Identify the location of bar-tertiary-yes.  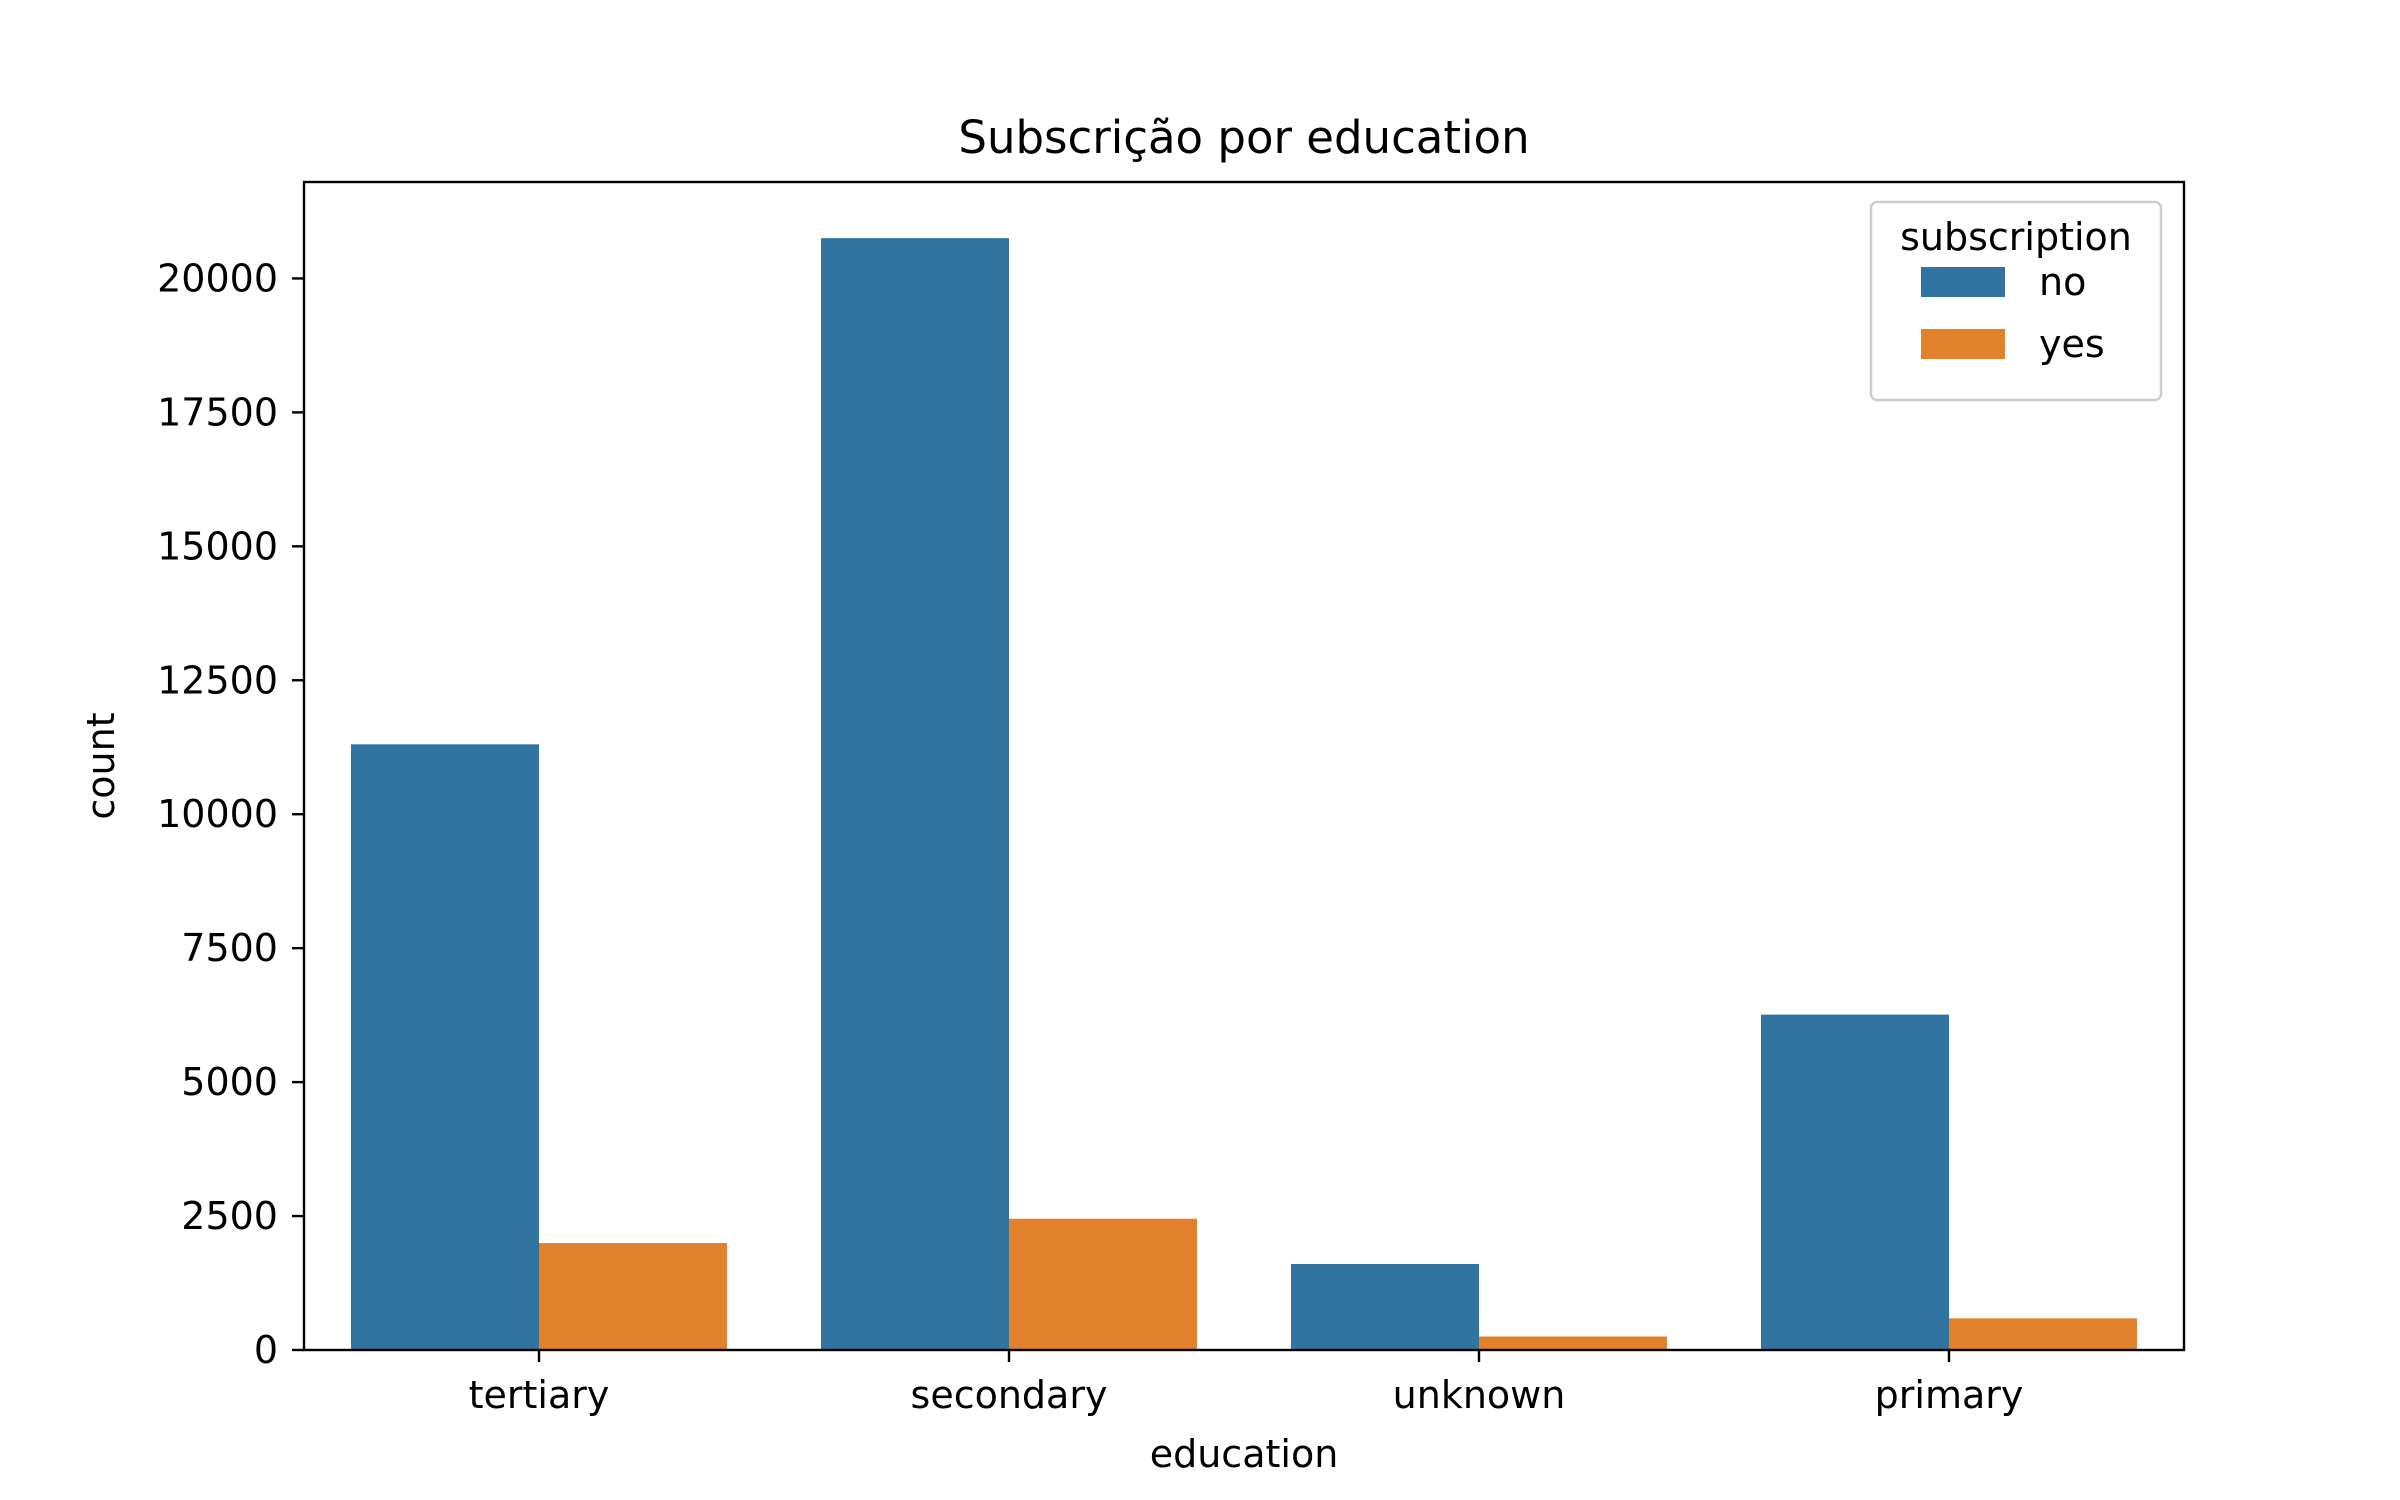
(633, 1296).